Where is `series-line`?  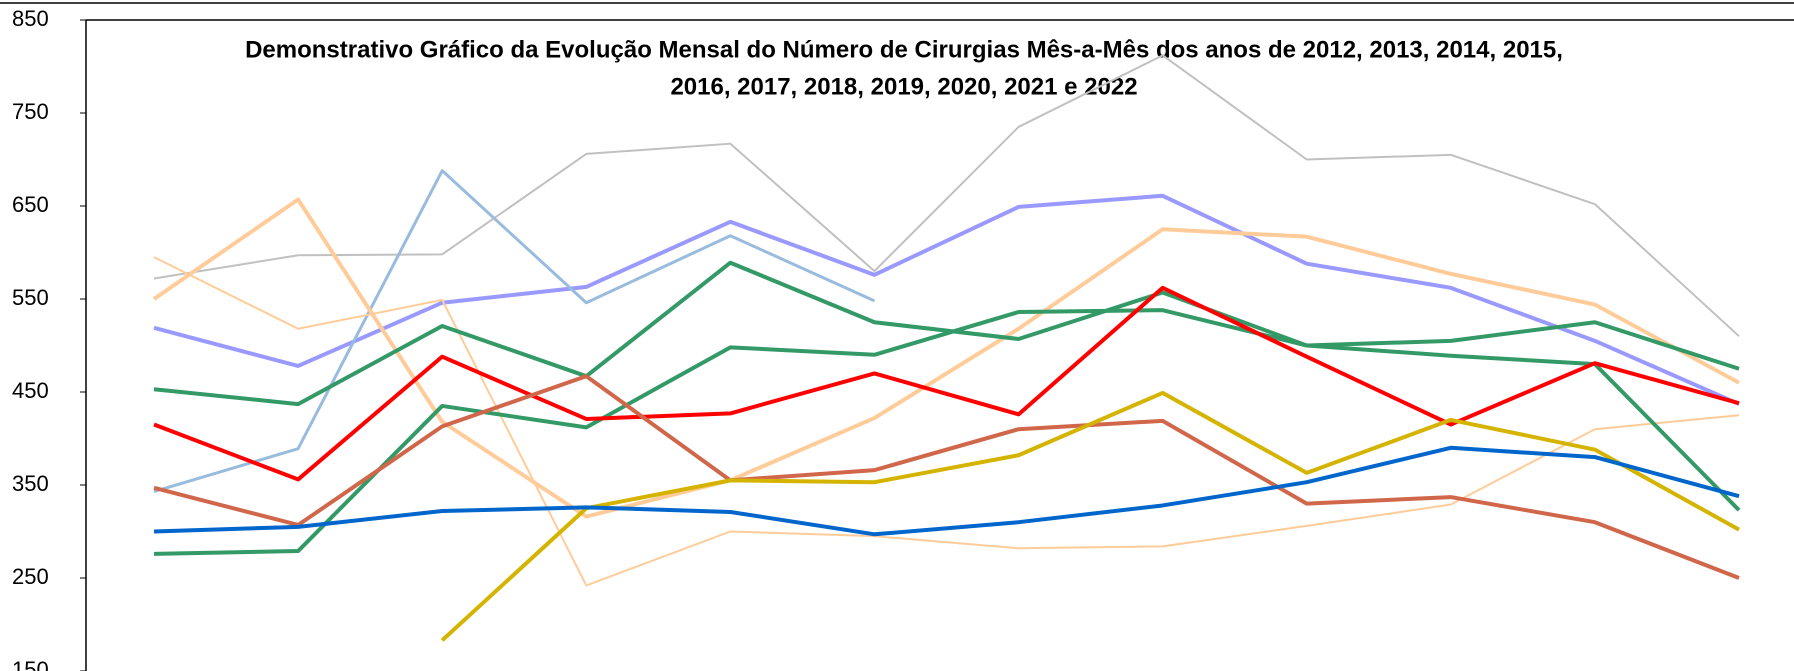
series-line is located at coordinates (946, 491).